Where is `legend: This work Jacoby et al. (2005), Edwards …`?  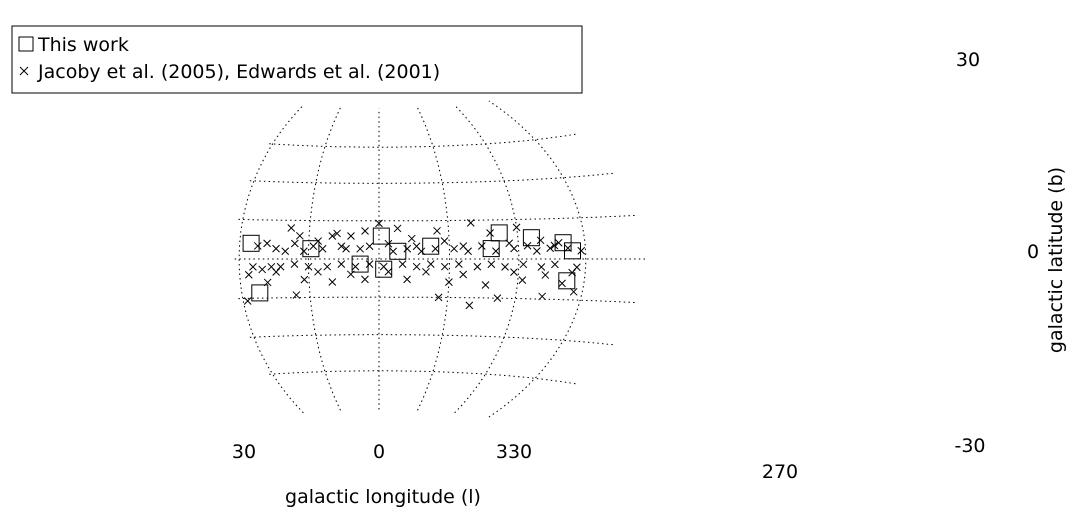
legend: This work Jacoby et al. (2005), Edwards … is located at coordinates (297, 59).